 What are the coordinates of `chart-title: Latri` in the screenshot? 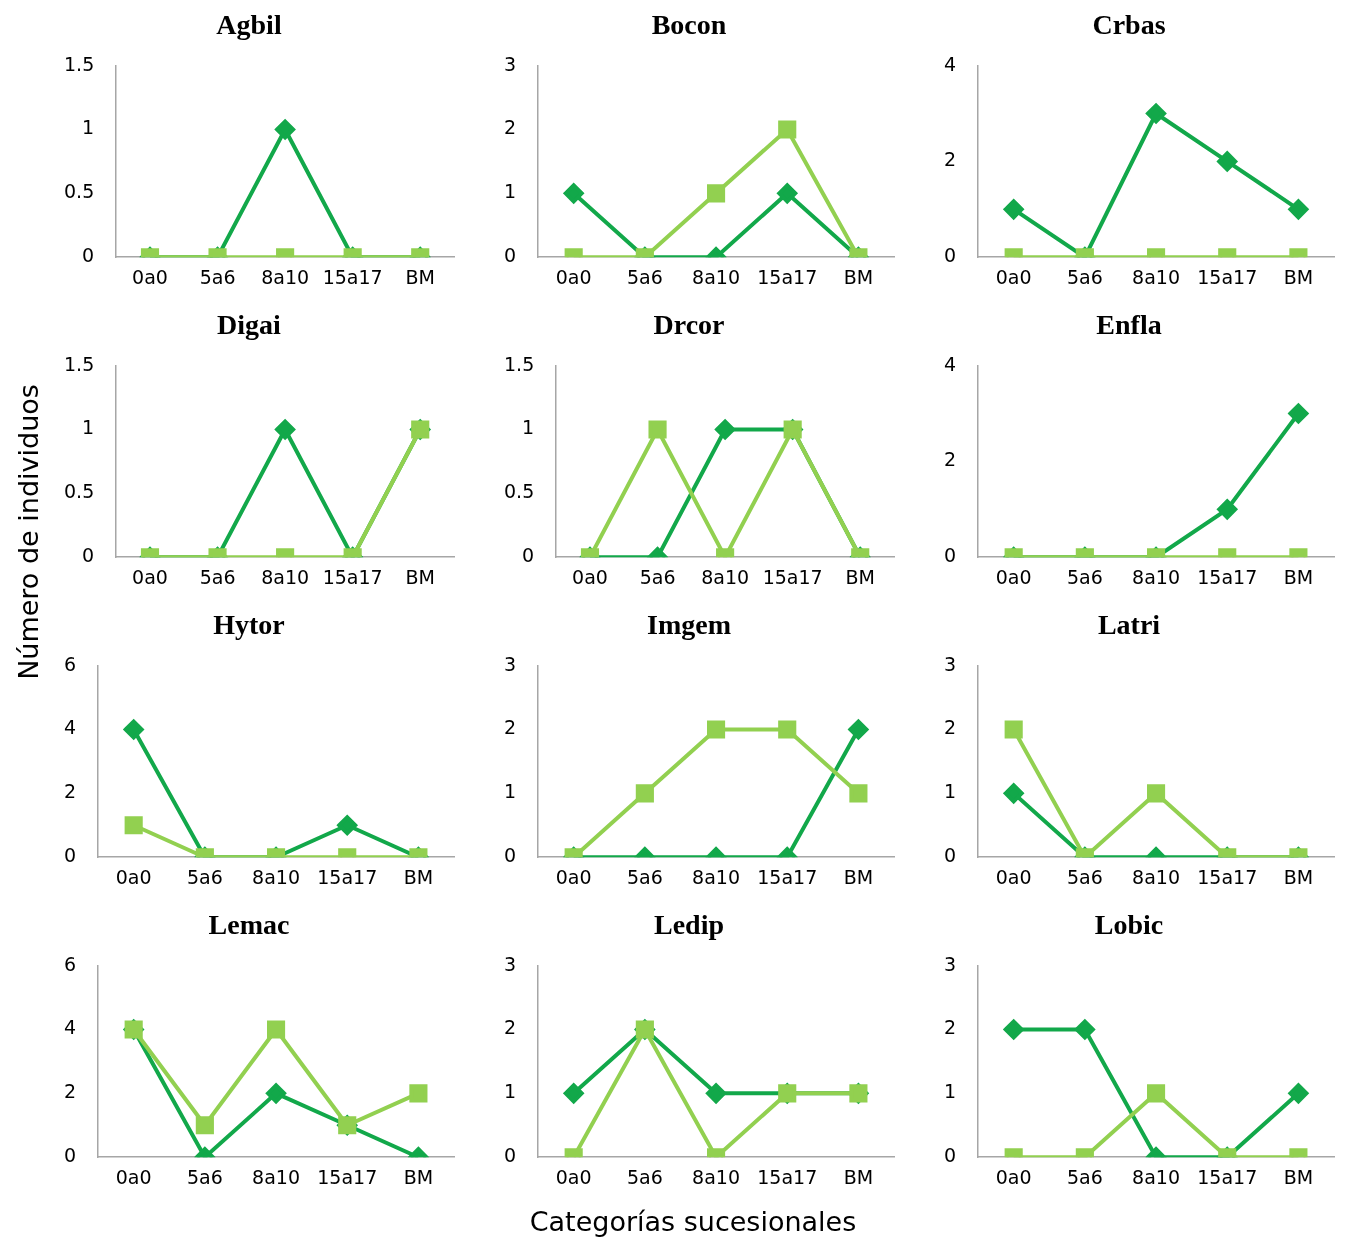 It's located at (1129, 625).